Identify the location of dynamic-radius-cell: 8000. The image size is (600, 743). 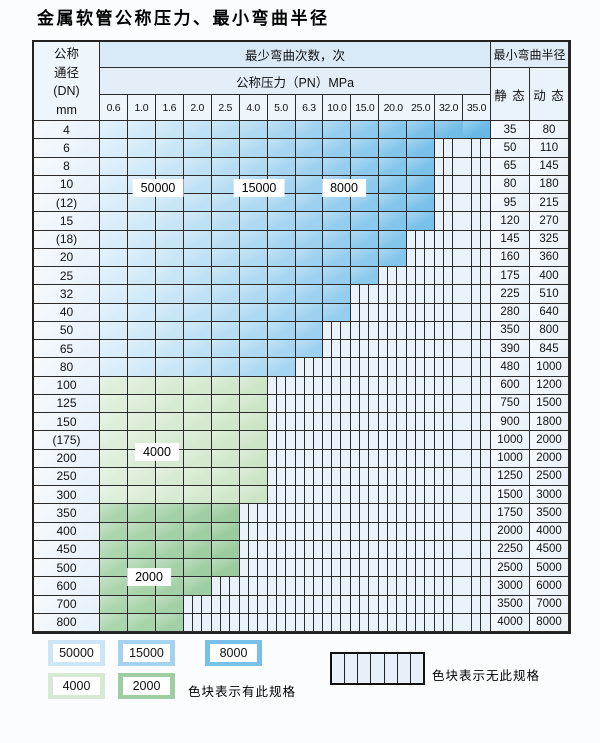
(549, 622).